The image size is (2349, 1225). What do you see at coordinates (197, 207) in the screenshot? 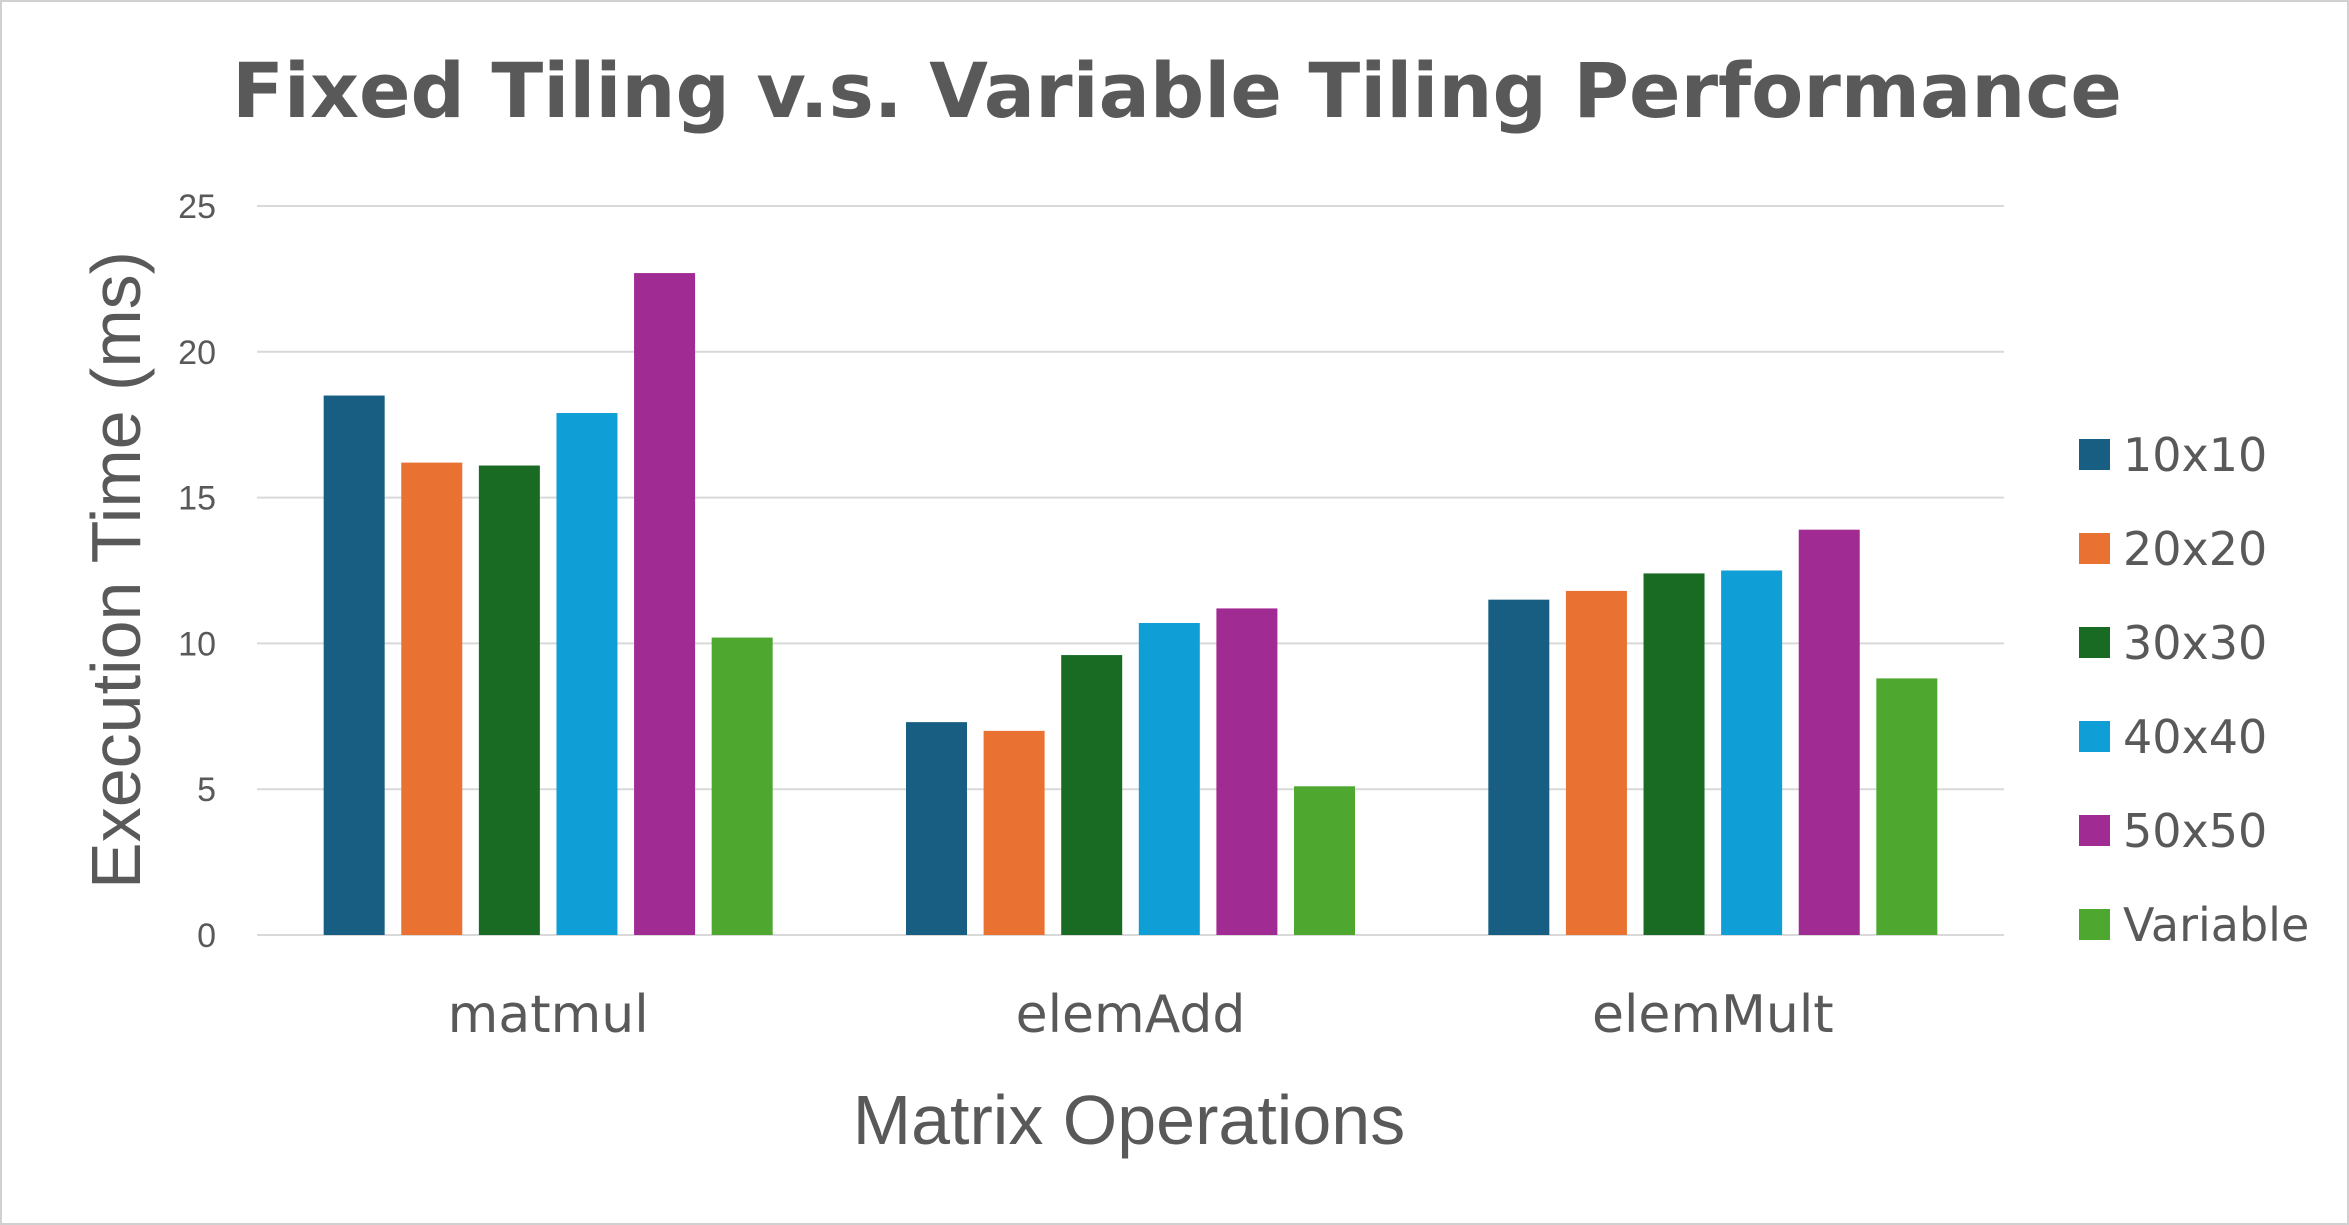
I see `y-tick-label: 25` at bounding box center [197, 207].